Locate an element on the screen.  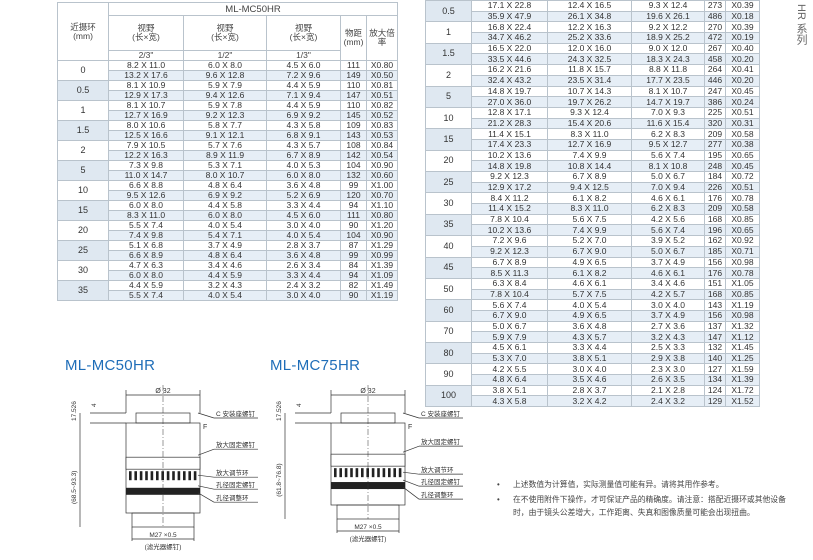
fov-2-3-cell: 17.1 X 22.8 is located at coordinates (509, 6).